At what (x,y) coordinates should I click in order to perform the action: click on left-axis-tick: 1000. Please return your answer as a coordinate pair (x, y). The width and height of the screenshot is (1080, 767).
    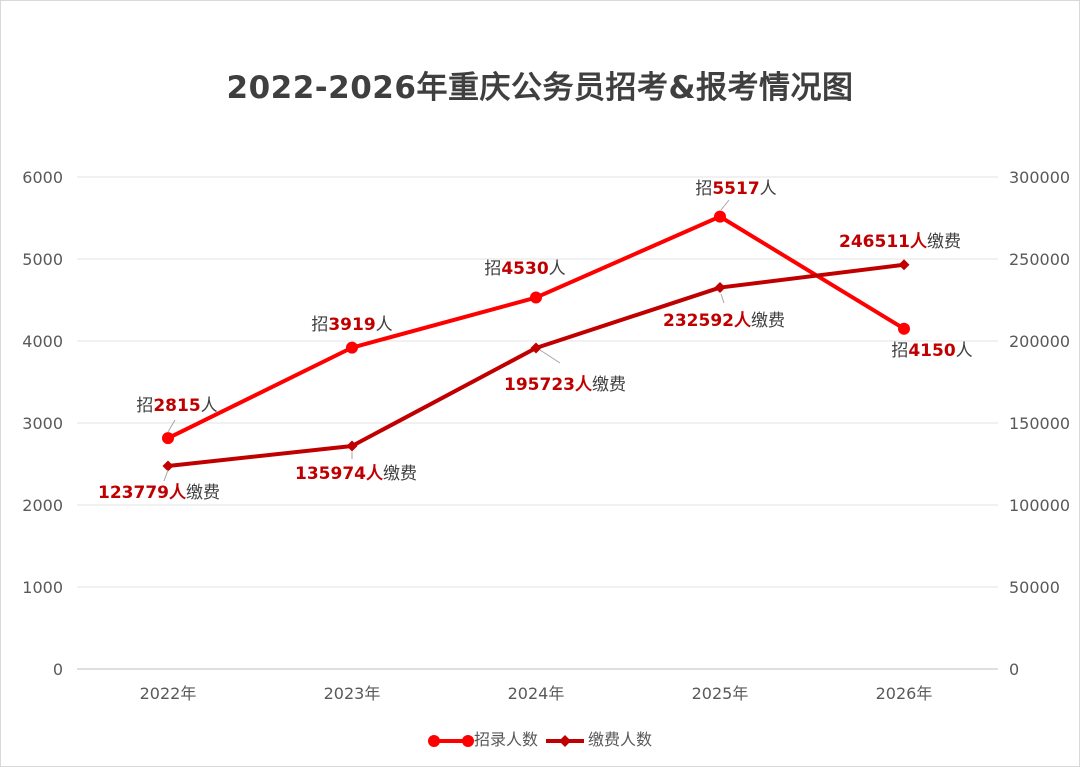
    Looking at the image, I should click on (42, 587).